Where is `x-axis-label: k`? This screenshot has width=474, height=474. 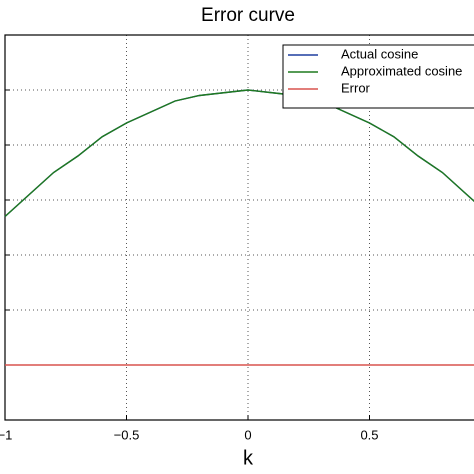 x-axis-label: k is located at coordinates (248, 458).